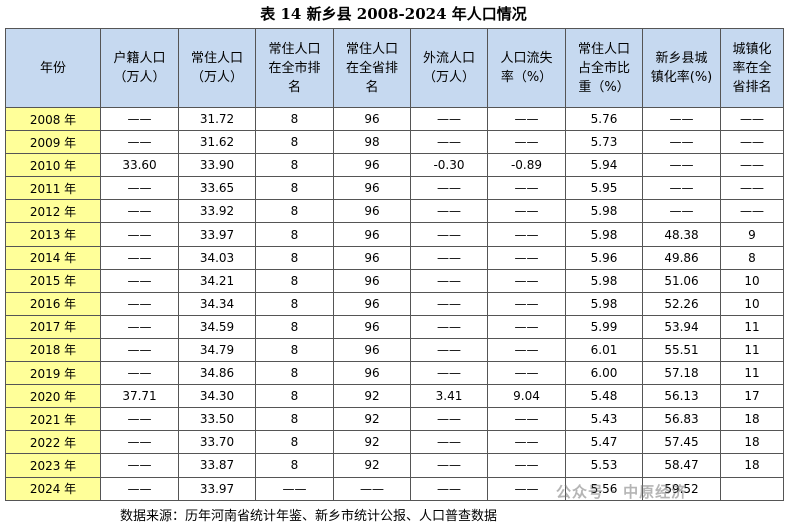 This screenshot has height=527, width=787. What do you see at coordinates (53, 257) in the screenshot?
I see `year-cell: 2014 年` at bounding box center [53, 257].